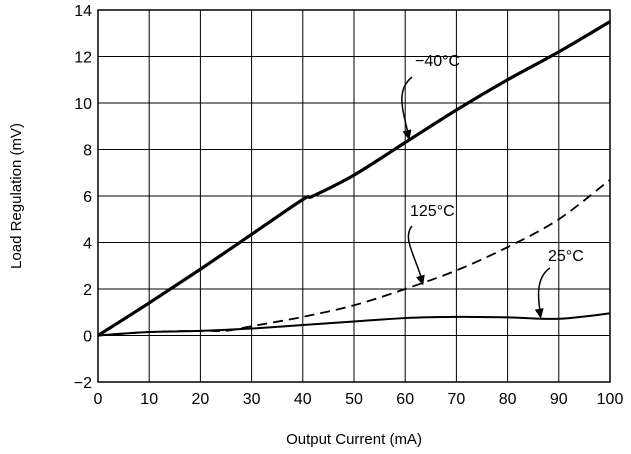  Describe the element at coordinates (354, 439) in the screenshot. I see `x-axis-label: Output Current (mA)` at that location.